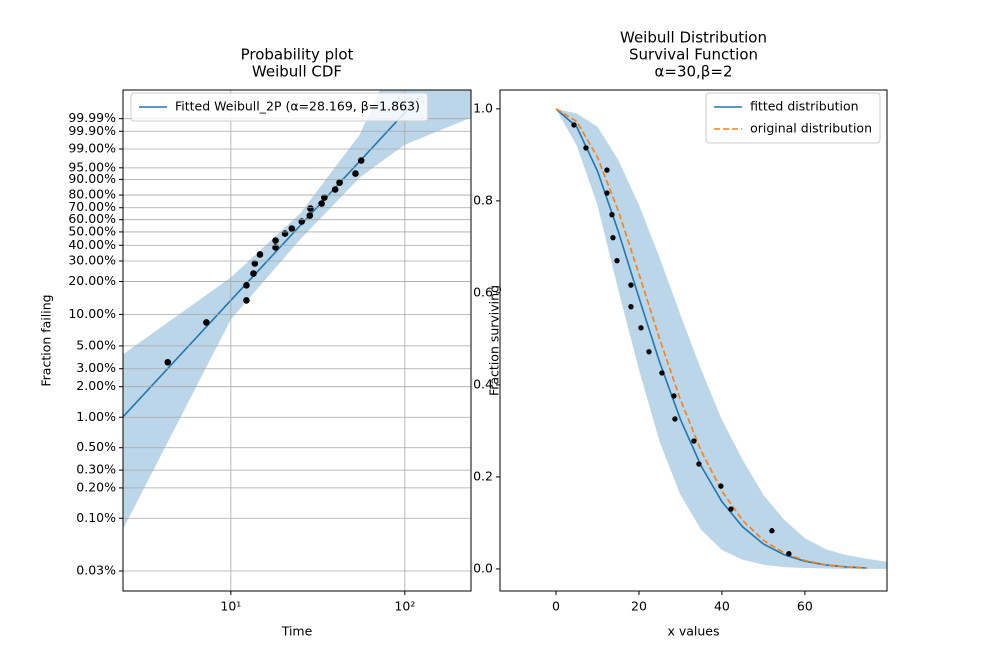 This screenshot has width=986, height=665. I want to click on chart-title: Survival Function, so click(693, 55).